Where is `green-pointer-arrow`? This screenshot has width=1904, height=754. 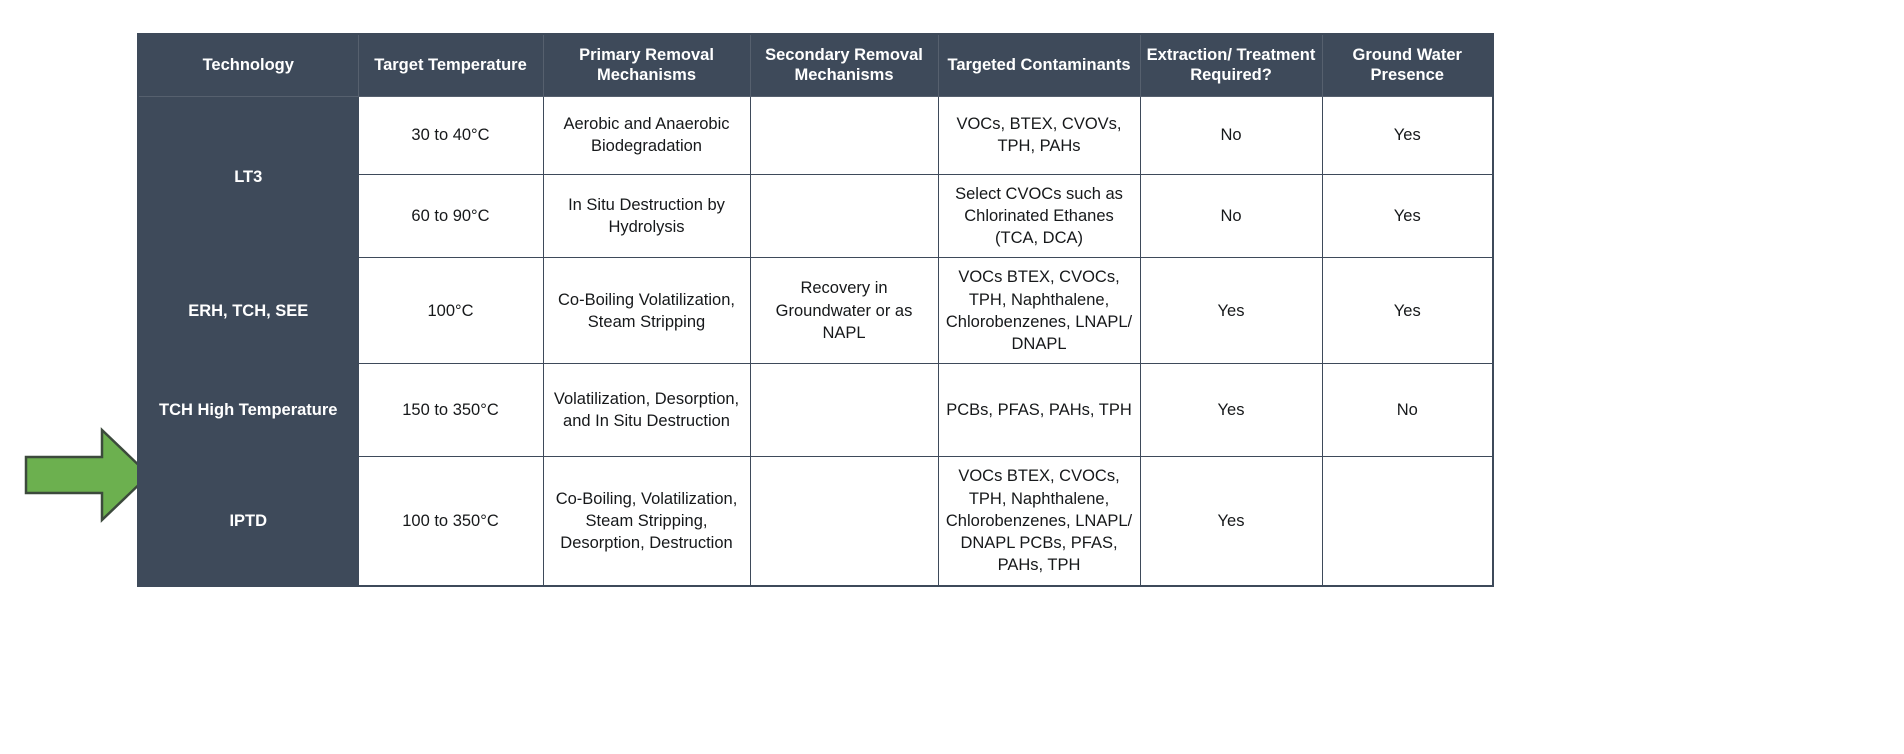
green-pointer-arrow is located at coordinates (87, 475).